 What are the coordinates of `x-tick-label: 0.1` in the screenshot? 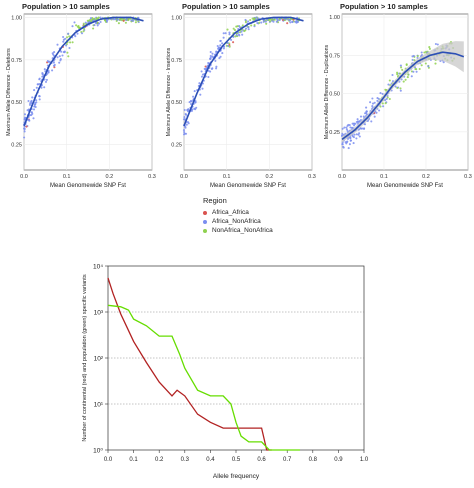 It's located at (384, 177).